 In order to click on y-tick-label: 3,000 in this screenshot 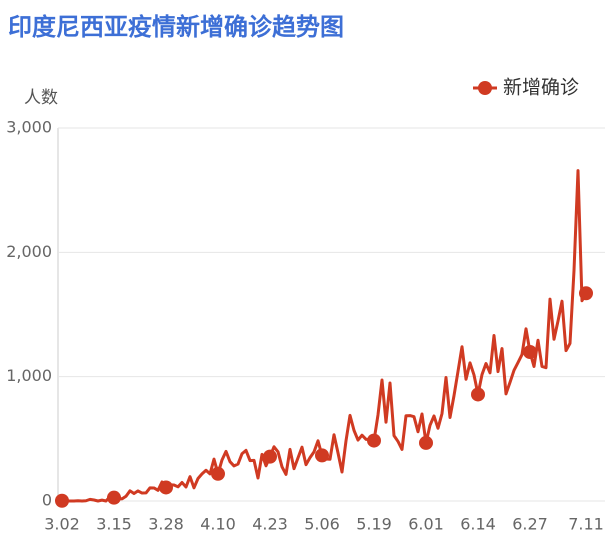, I will do `click(29, 127)`.